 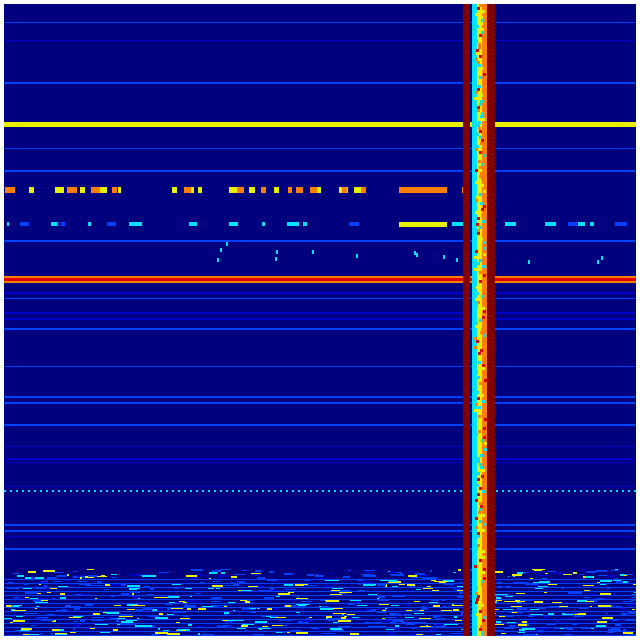 What do you see at coordinates (474, 320) in the screenshot?
I see `column-cyan` at bounding box center [474, 320].